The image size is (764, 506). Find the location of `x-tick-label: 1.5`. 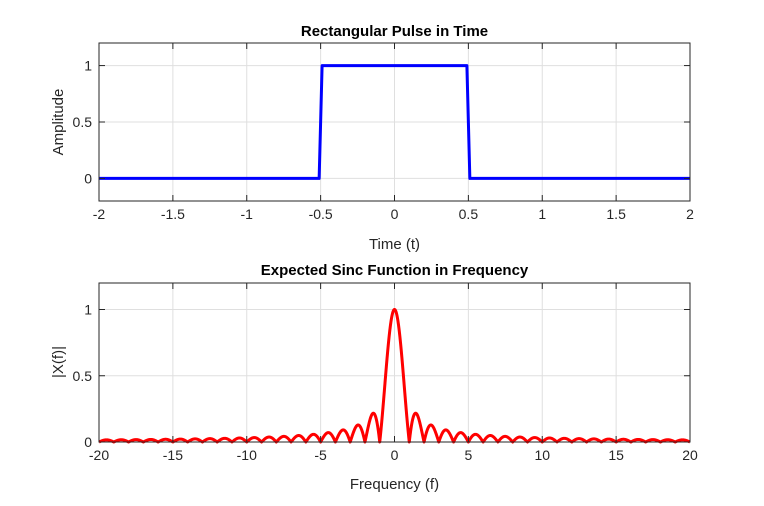

x-tick-label: 1.5 is located at coordinates (616, 214).